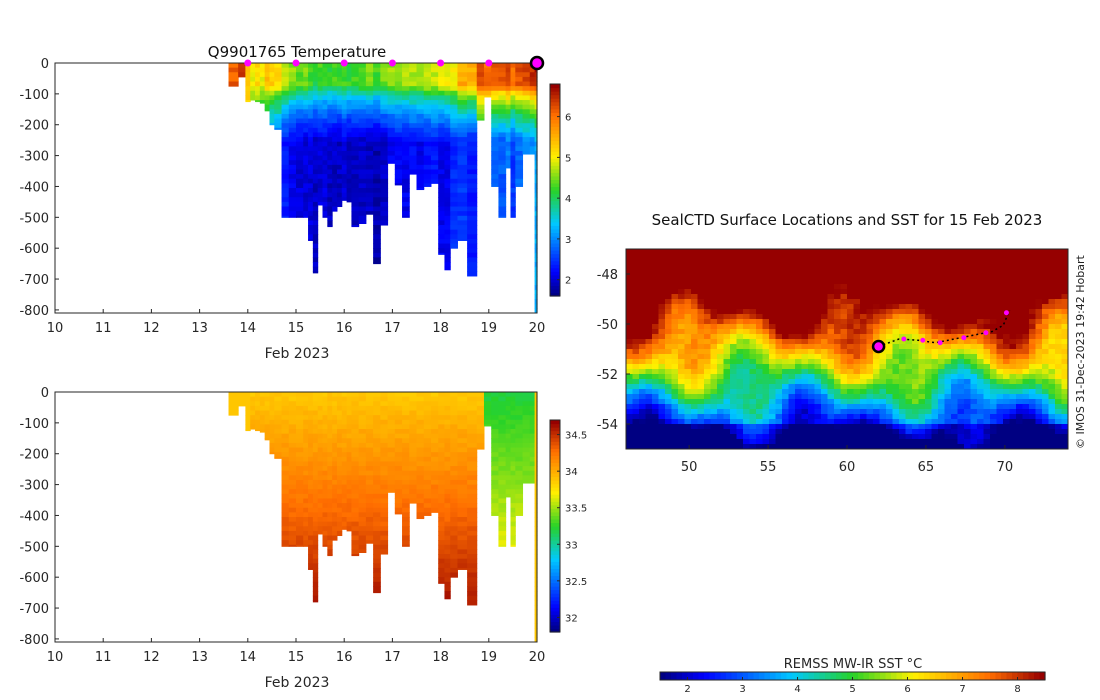  Describe the element at coordinates (34, 424) in the screenshot. I see `y-tick-label: -100` at that location.